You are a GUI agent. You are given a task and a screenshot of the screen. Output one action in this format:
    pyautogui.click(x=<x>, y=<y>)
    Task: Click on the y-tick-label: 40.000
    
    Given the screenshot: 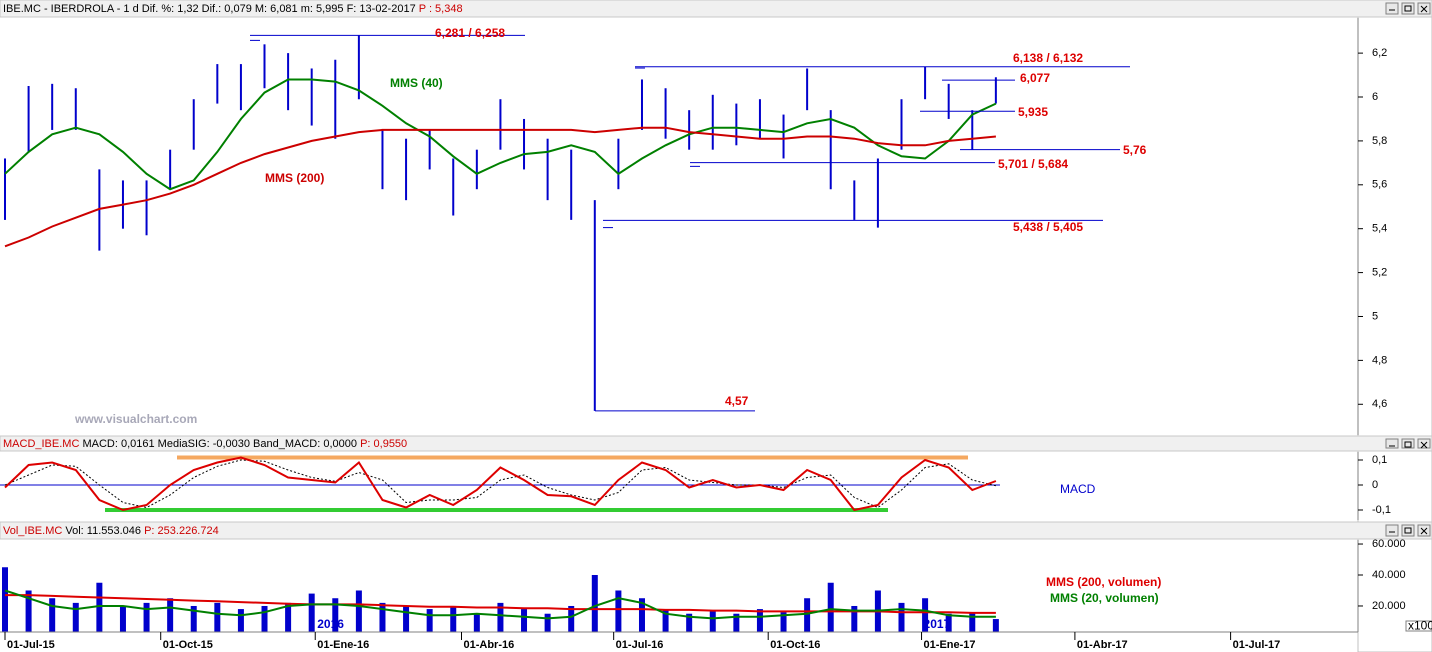 What is the action you would take?
    pyautogui.click(x=1389, y=575)
    